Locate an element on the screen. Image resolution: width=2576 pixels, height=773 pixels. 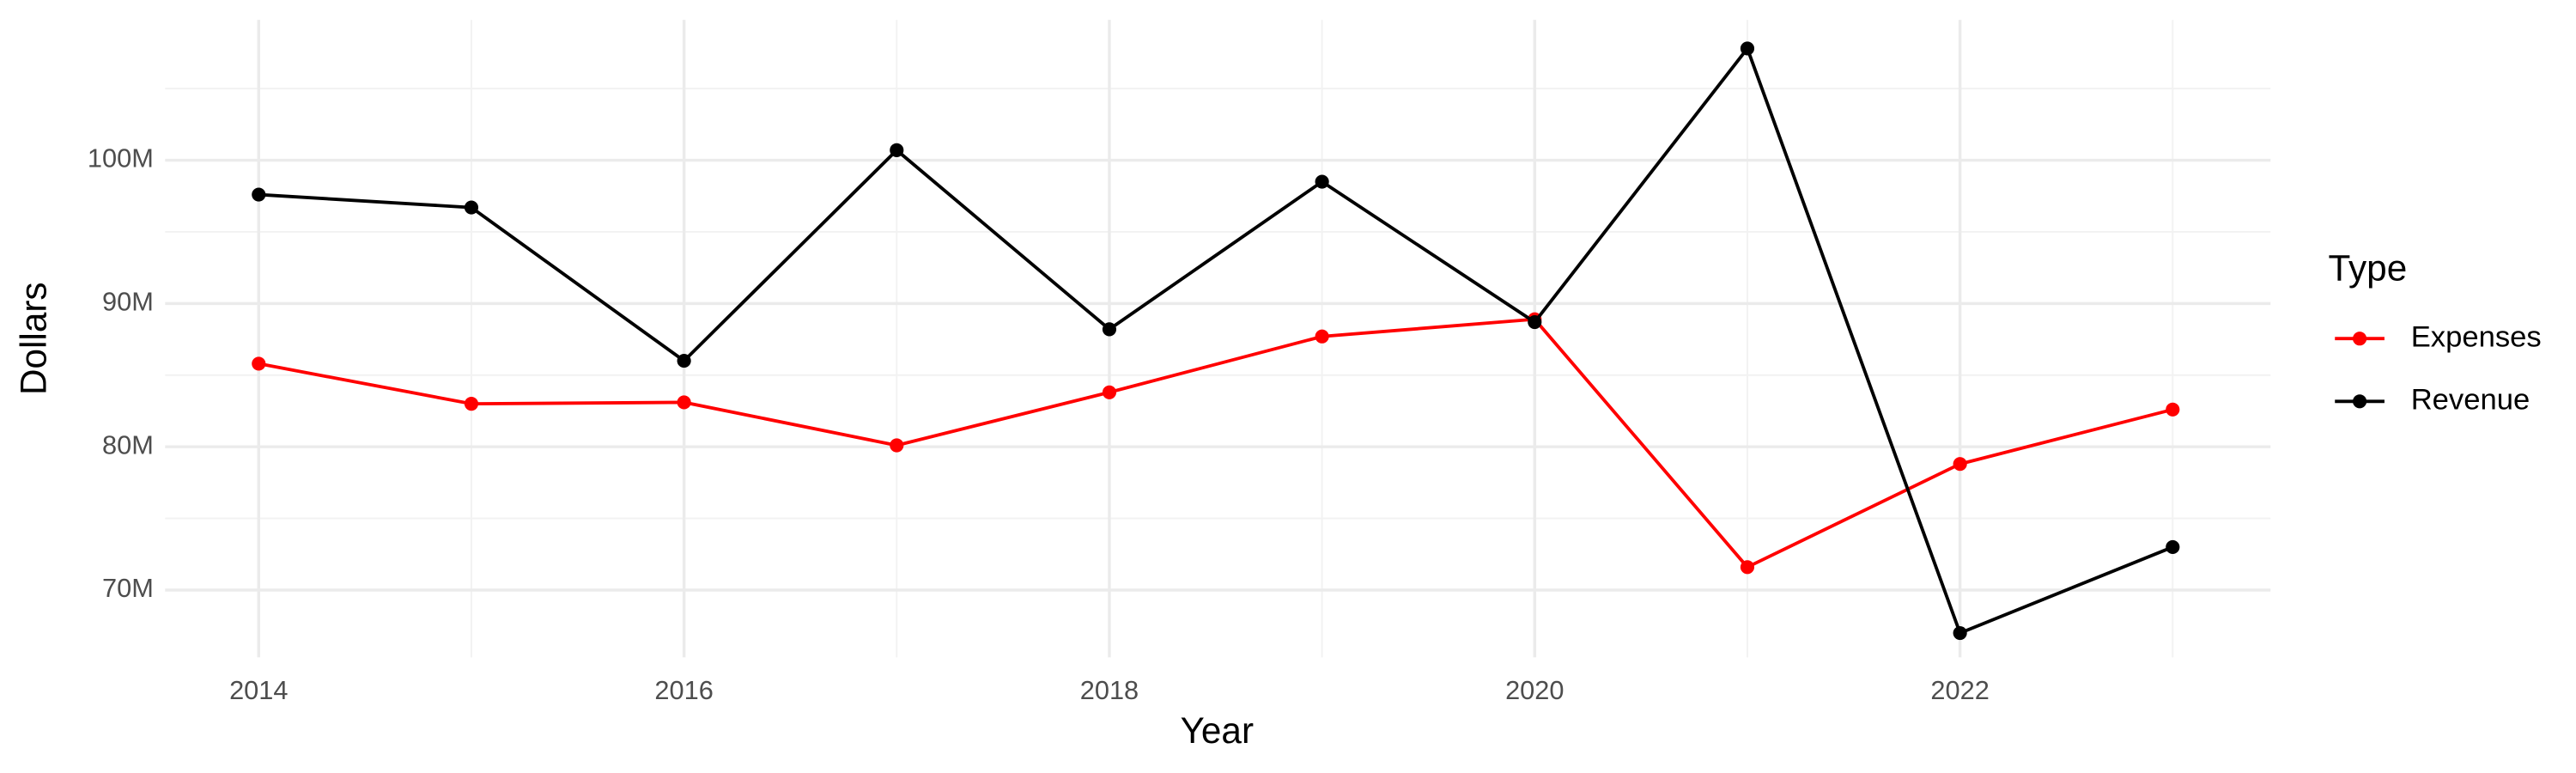
legend-label: Expenses is located at coordinates (2477, 336).